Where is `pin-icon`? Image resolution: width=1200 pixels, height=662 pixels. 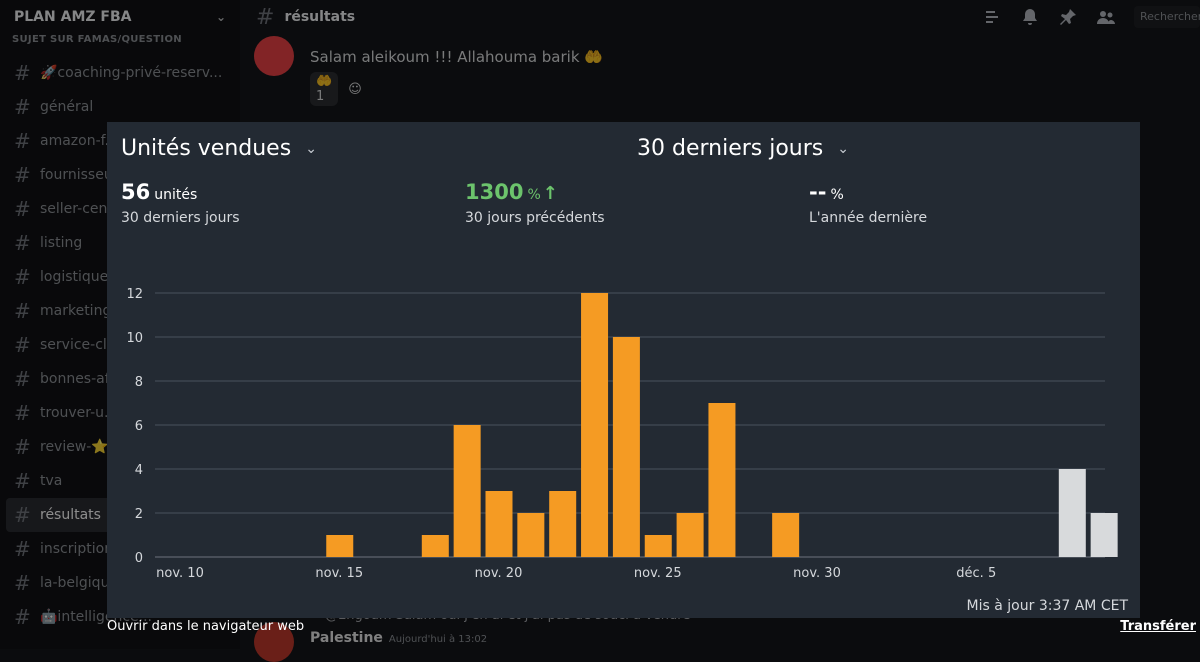 pin-icon is located at coordinates (1068, 17).